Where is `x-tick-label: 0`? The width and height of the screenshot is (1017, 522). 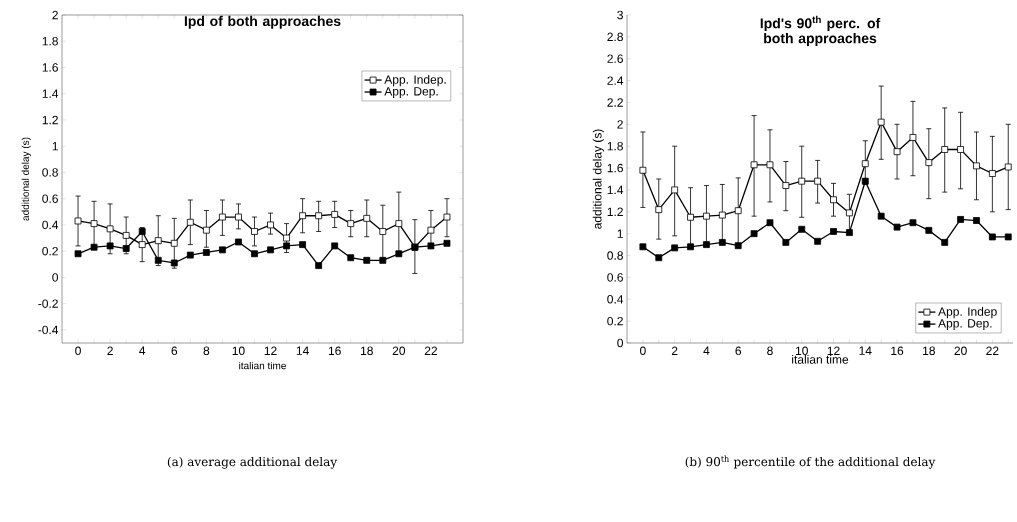
x-tick-label: 0 is located at coordinates (78, 351).